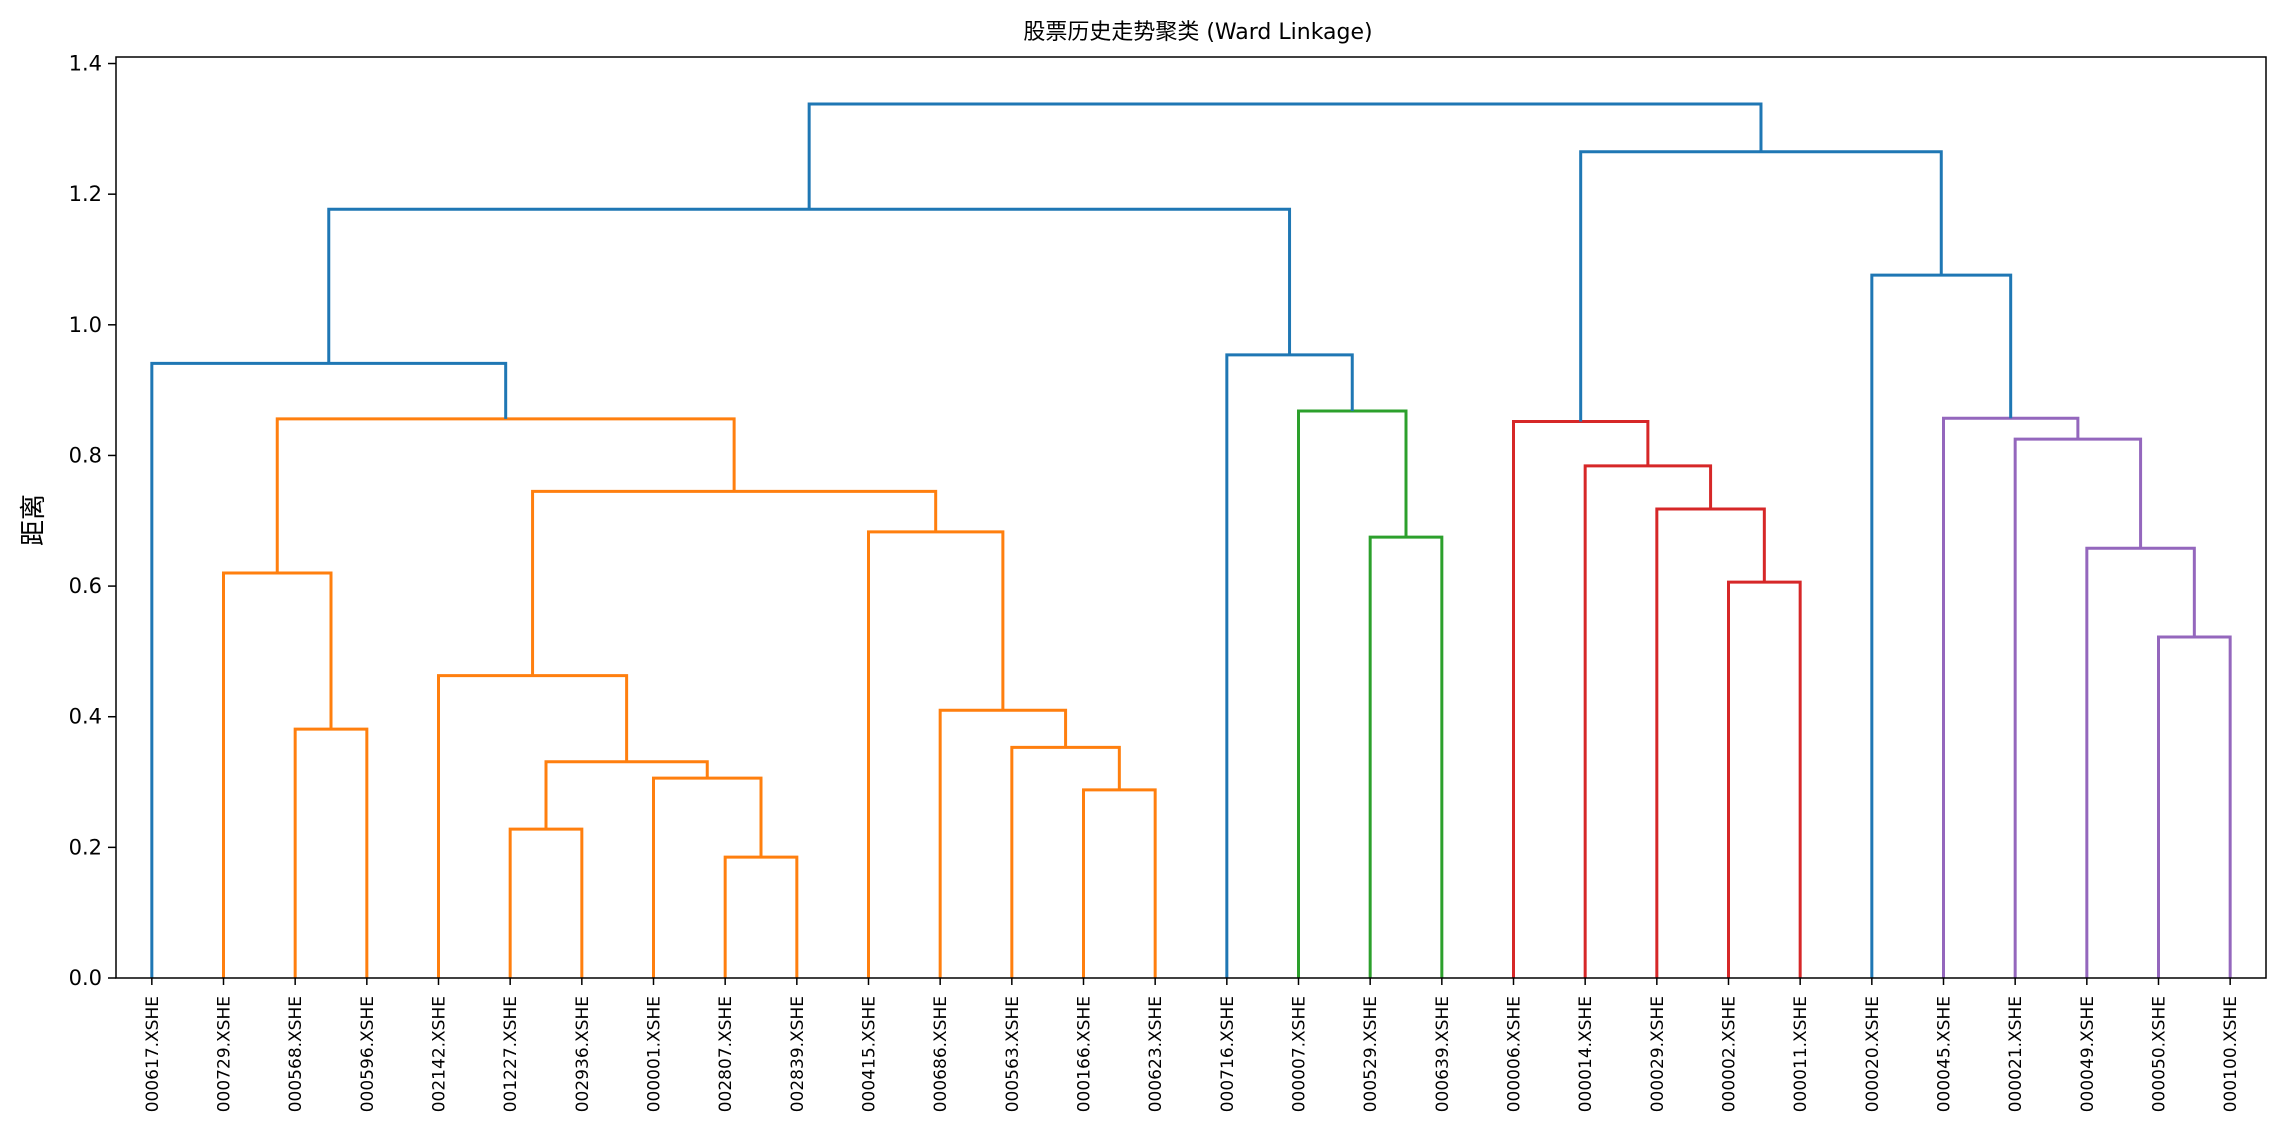 The image size is (2282, 1133). I want to click on x-leaf-label: 000100.XSHE, so click(2231, 1054).